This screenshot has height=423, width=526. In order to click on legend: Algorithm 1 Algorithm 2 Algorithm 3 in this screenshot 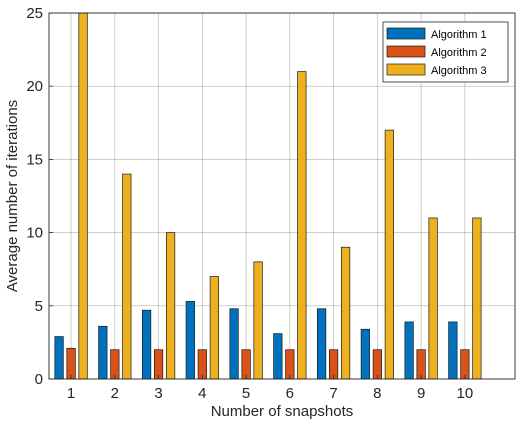, I will do `click(445, 52)`.